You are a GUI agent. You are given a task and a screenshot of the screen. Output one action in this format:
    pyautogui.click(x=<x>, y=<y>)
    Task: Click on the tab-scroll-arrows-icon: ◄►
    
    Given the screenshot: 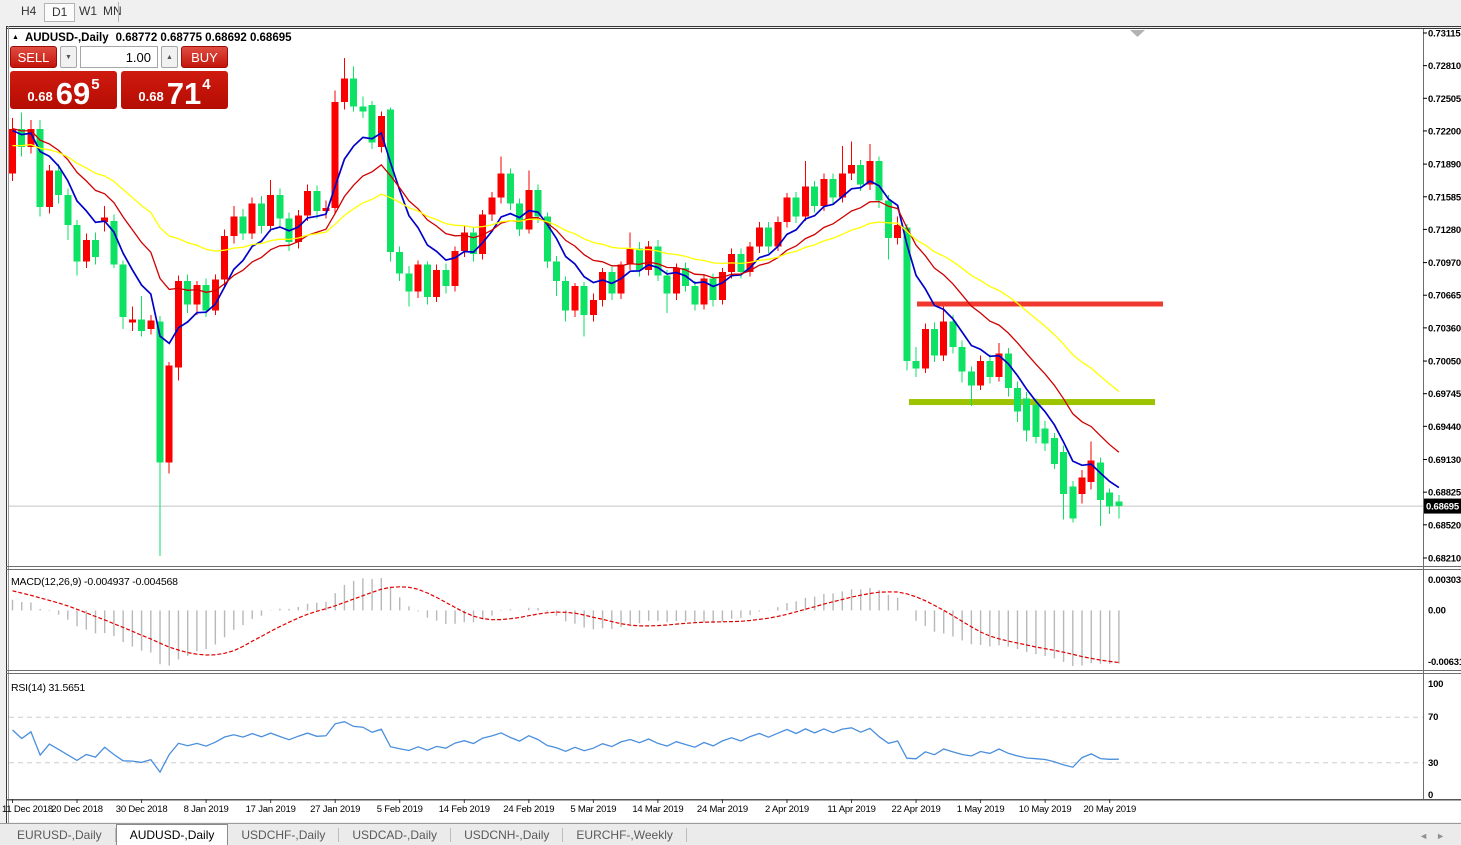 What is the action you would take?
    pyautogui.click(x=1436, y=836)
    